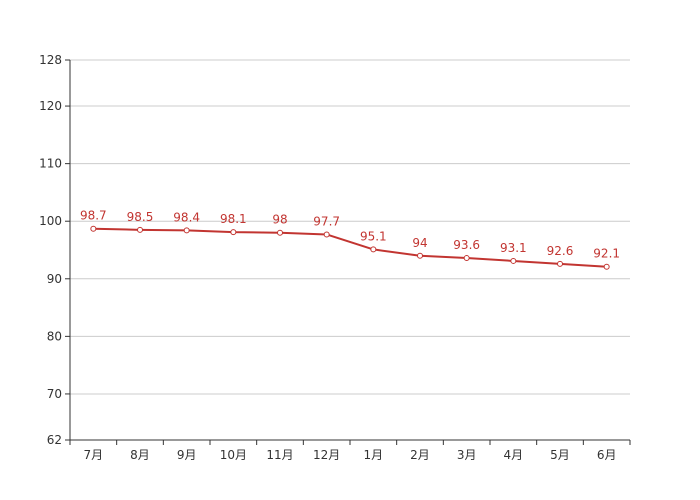 This screenshot has height=500, width=700. I want to click on x-tick-label: 6月, so click(607, 455).